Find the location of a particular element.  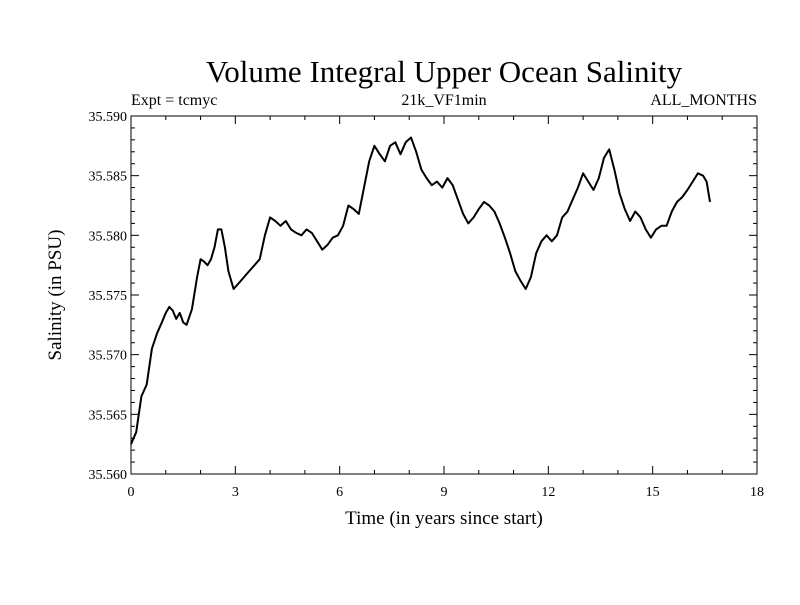

subtitle-run: 21k_VF1min is located at coordinates (443, 100).